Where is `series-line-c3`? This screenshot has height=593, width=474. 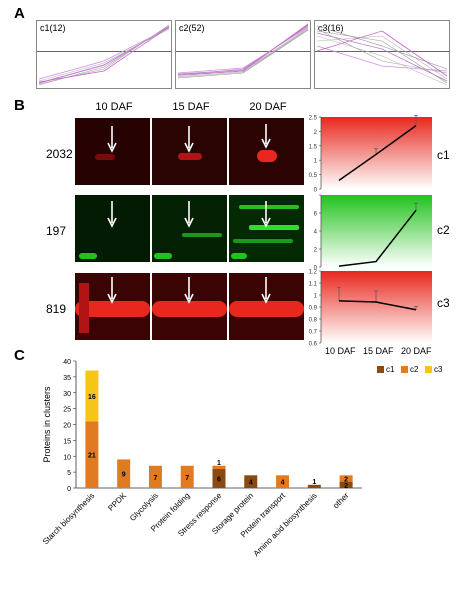 series-line-c3 is located at coordinates (377, 305).